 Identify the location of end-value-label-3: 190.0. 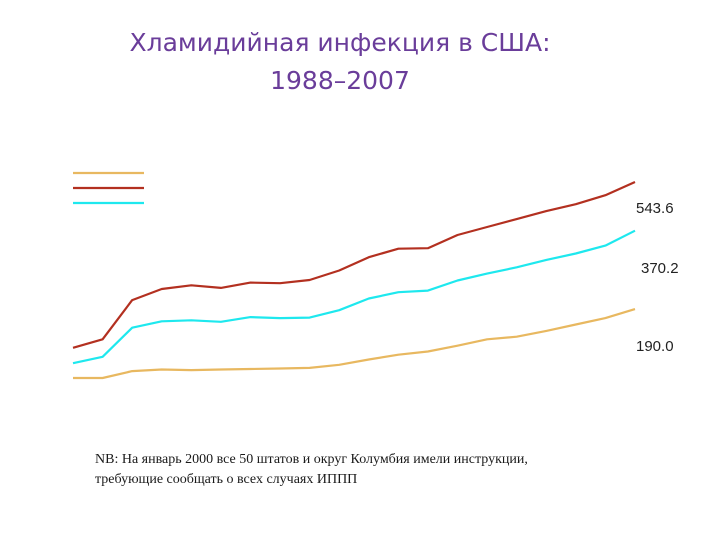
(655, 346).